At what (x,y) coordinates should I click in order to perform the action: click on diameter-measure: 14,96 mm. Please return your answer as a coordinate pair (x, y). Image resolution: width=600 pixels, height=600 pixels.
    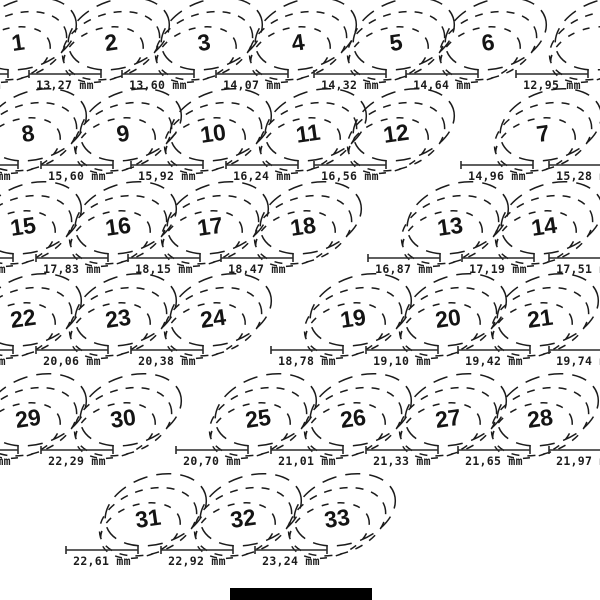
    Looking at the image, I should click on (497, 172).